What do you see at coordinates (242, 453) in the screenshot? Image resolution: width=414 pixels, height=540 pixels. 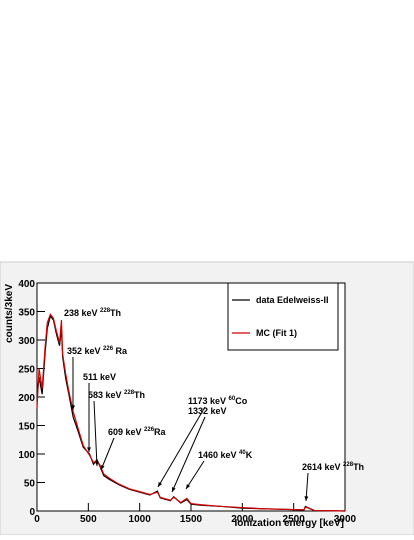 I see `annotation-sup: 40` at bounding box center [242, 453].